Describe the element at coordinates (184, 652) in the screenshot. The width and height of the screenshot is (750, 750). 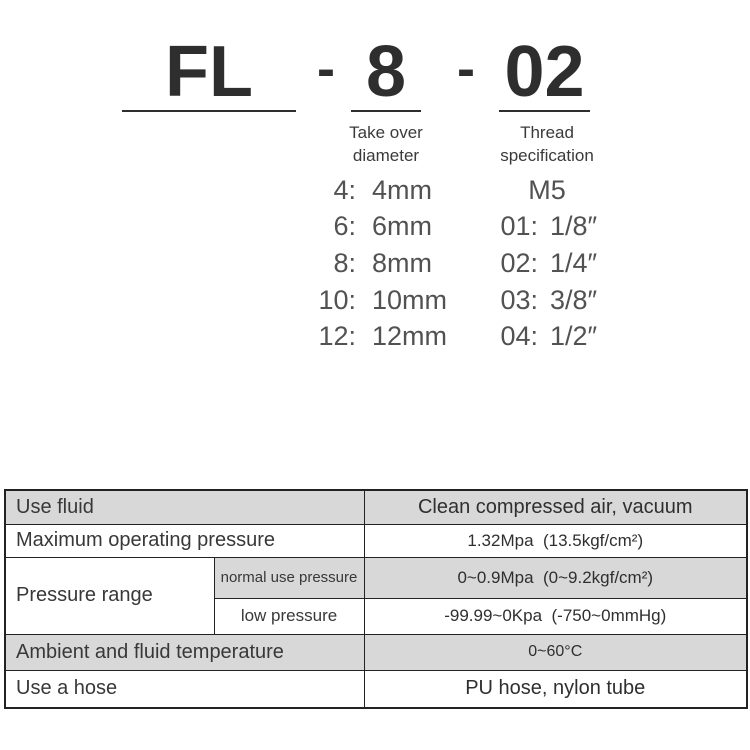
I see `spec-label-temperature: Ambient and fluid temperature` at that location.